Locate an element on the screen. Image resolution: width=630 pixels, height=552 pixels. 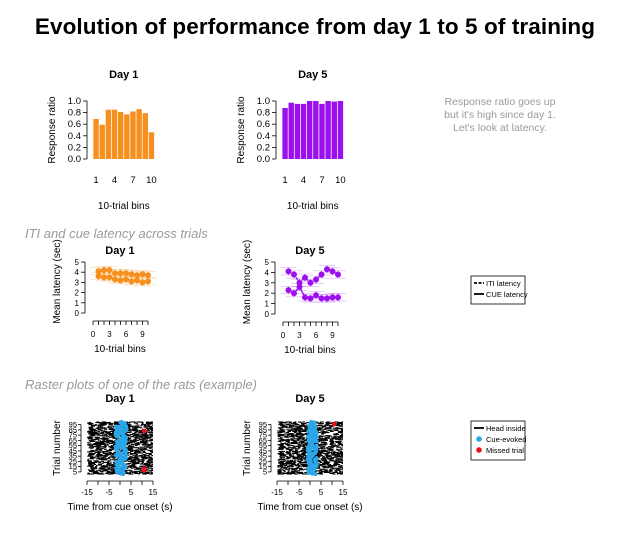
raster-legend: Head inside Cue-evoked Missed trial is located at coordinates (498, 440).